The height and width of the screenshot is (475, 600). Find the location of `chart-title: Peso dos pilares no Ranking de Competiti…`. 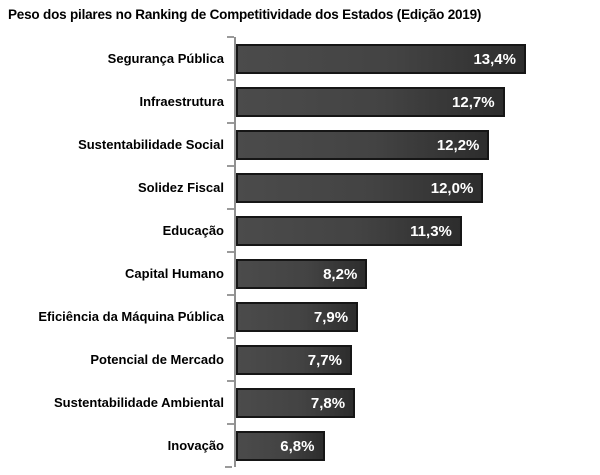

chart-title: Peso dos pilares no Ranking de Competiti… is located at coordinates (245, 14).